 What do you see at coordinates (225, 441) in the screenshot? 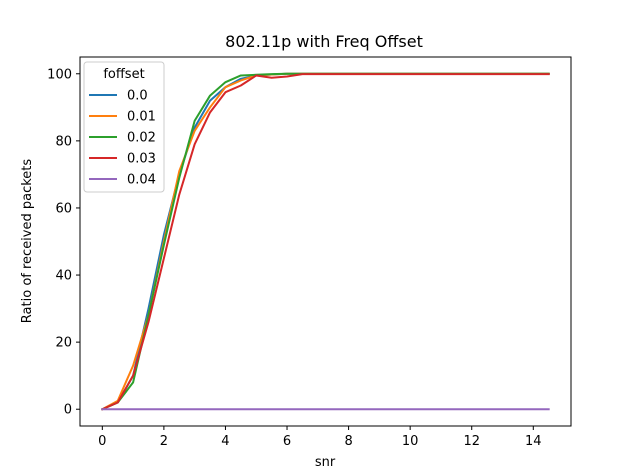
I see `x-tick-label: 4` at bounding box center [225, 441].